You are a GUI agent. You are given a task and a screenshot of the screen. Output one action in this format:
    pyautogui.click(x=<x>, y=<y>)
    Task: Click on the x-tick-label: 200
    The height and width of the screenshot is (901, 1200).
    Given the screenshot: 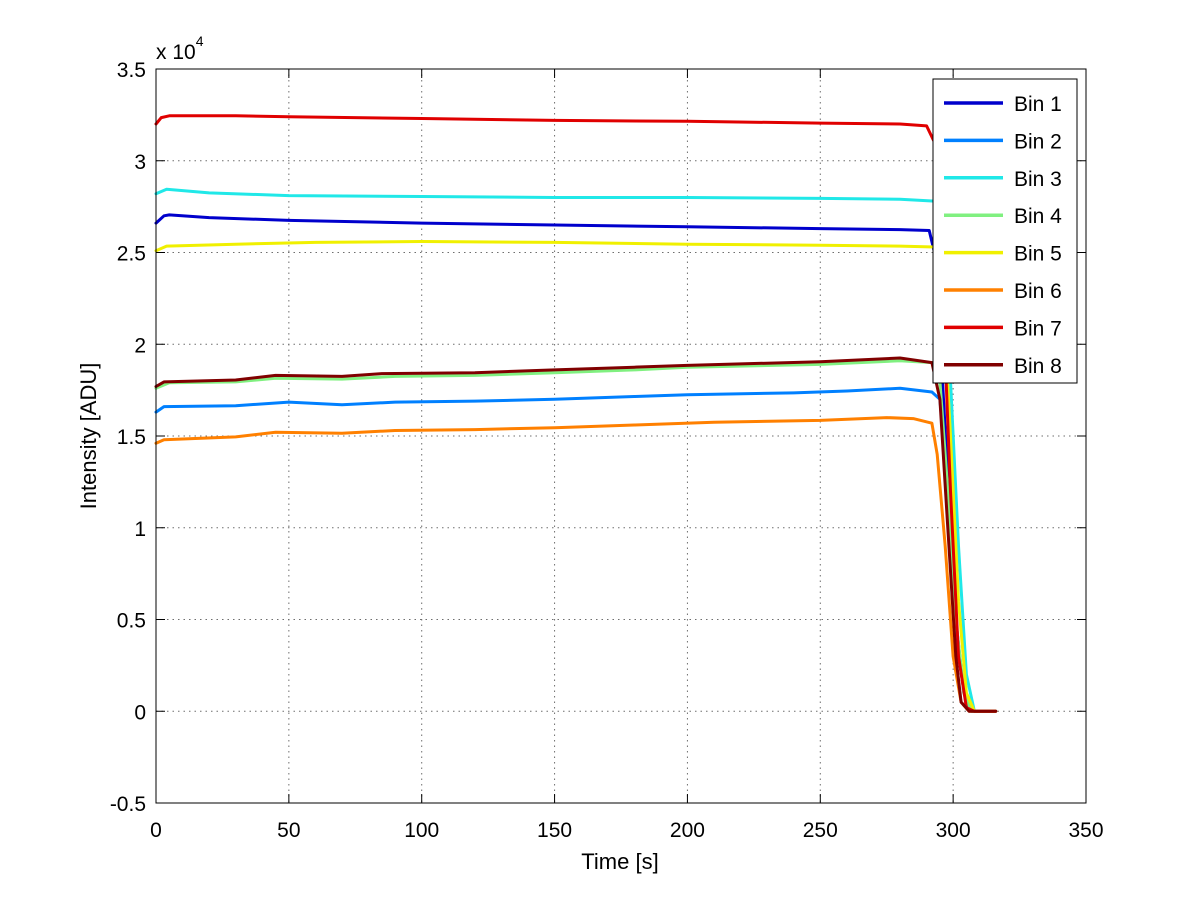 What is the action you would take?
    pyautogui.click(x=687, y=830)
    